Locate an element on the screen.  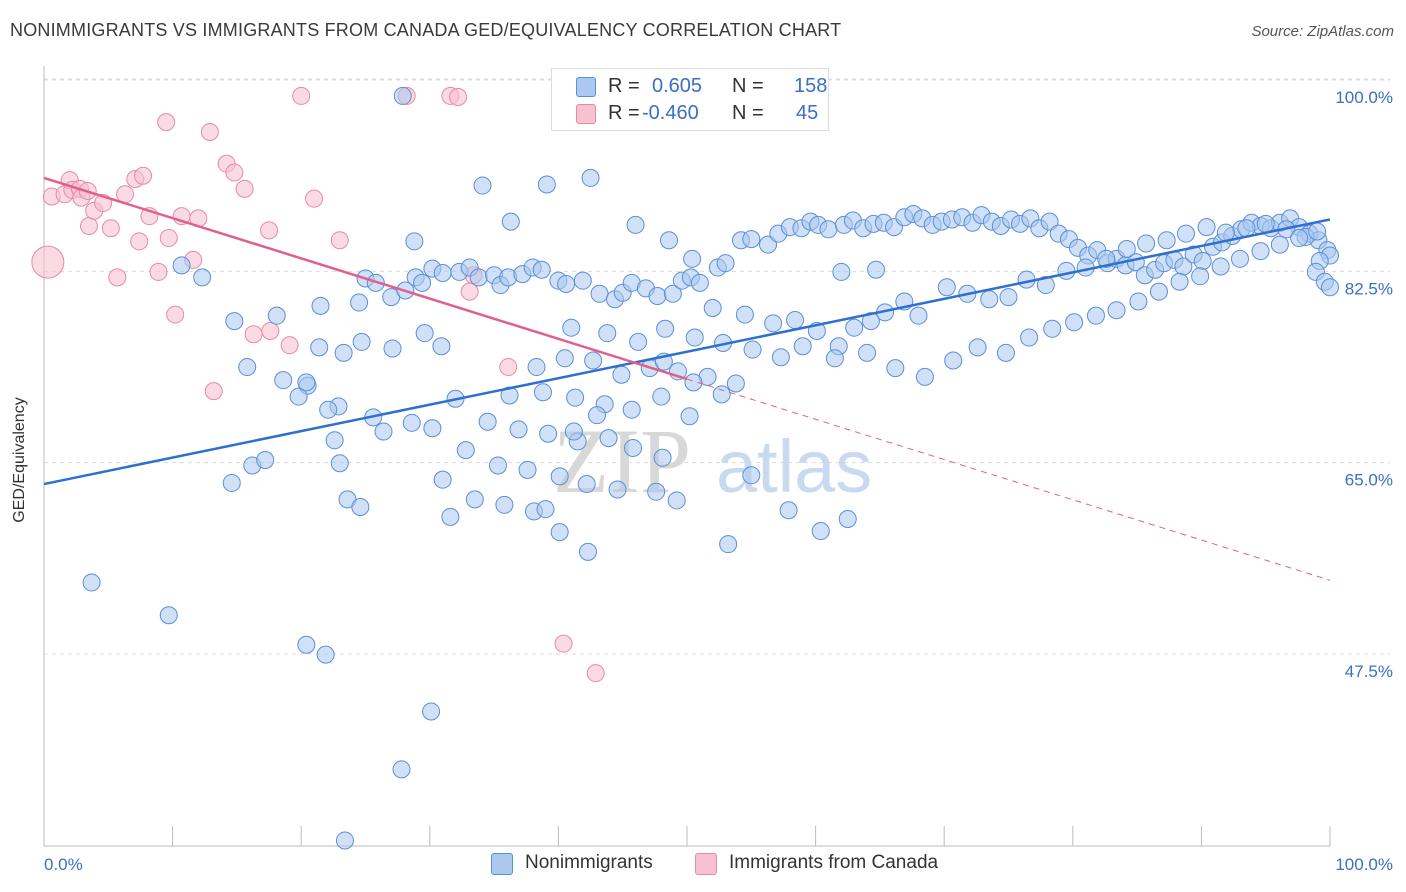
legend-r-value: 0.605 is located at coordinates (677, 86).